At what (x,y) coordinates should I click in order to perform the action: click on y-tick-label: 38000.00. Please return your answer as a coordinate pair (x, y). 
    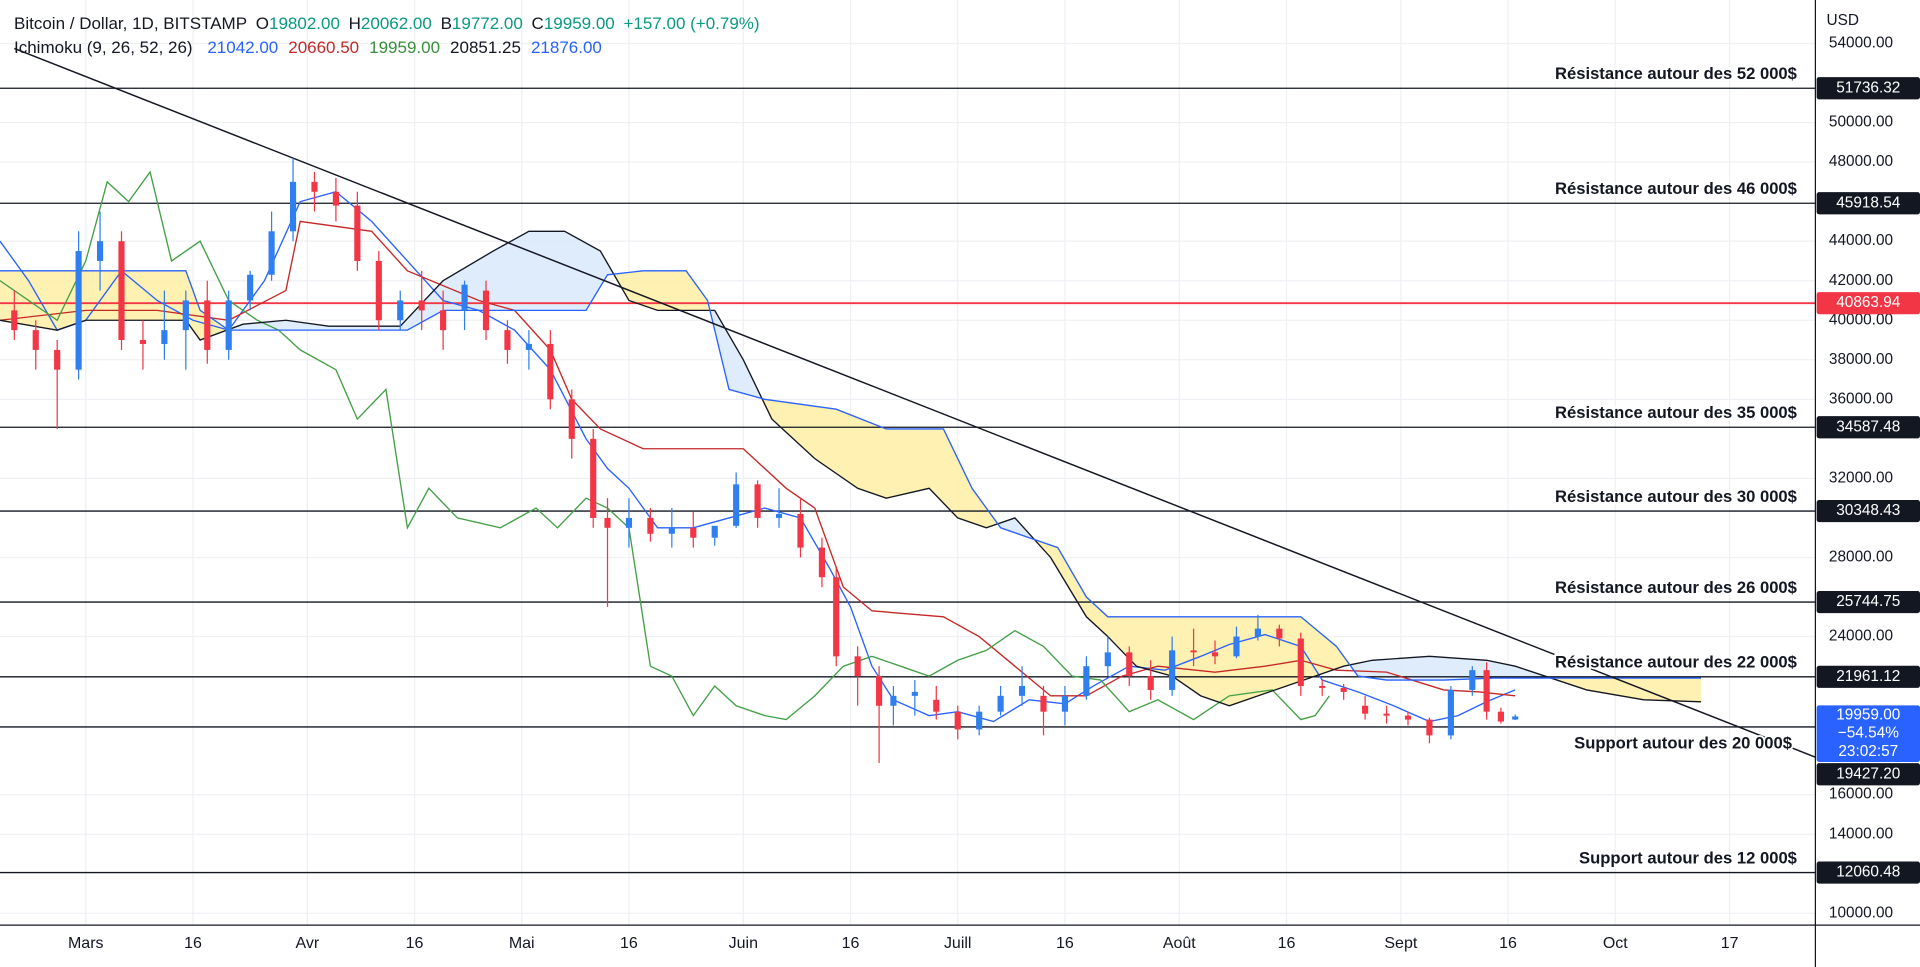
    Looking at the image, I should click on (1861, 359).